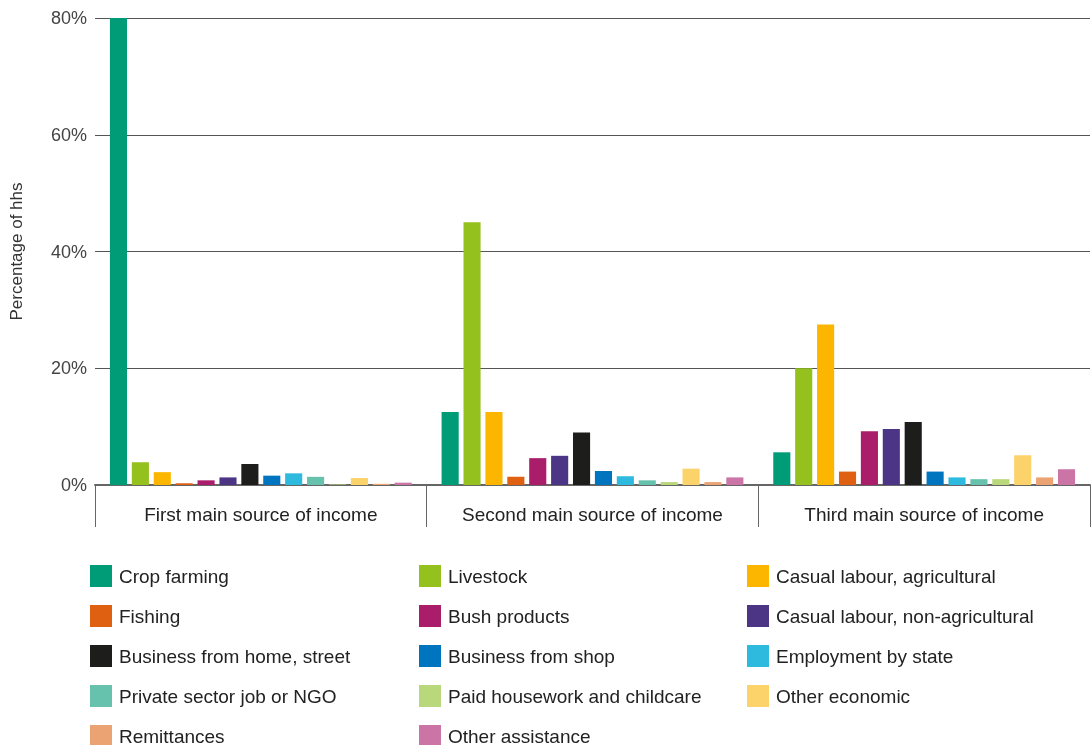  Describe the element at coordinates (172, 735) in the screenshot. I see `legend-label: Remittances` at that location.